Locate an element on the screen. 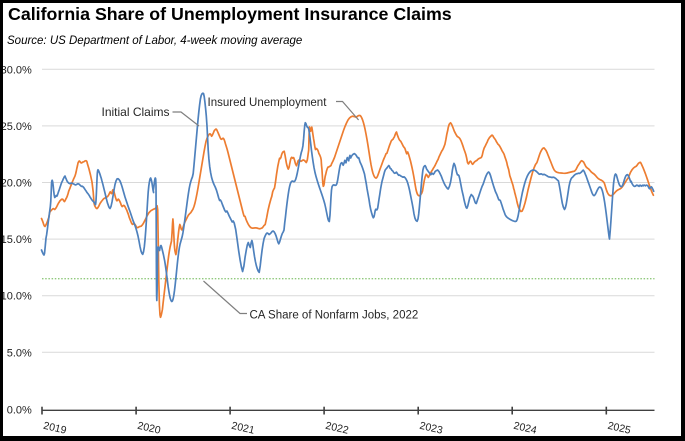 This screenshot has height=441, width=685. svg-text: 30.0% is located at coordinates (16, 70).